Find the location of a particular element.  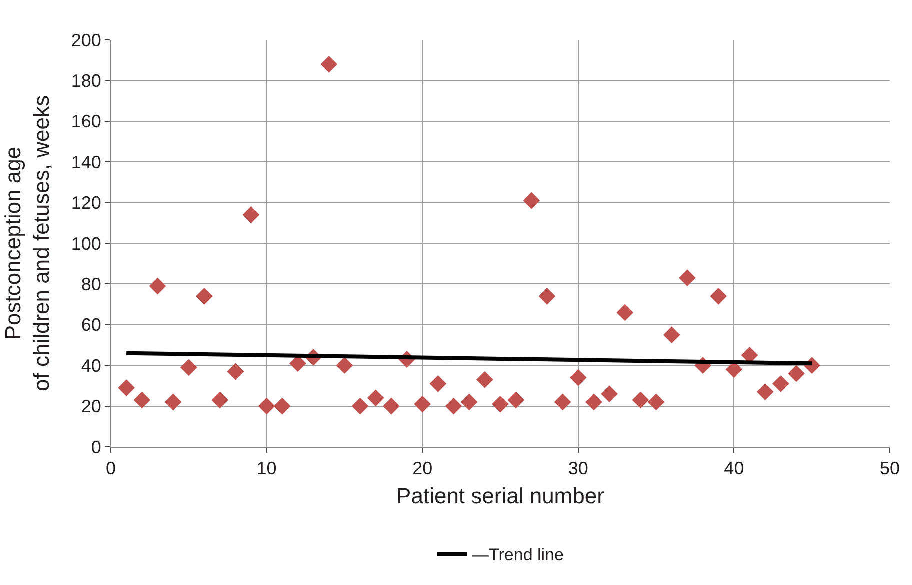

x-tick-label: 20 is located at coordinates (422, 468).